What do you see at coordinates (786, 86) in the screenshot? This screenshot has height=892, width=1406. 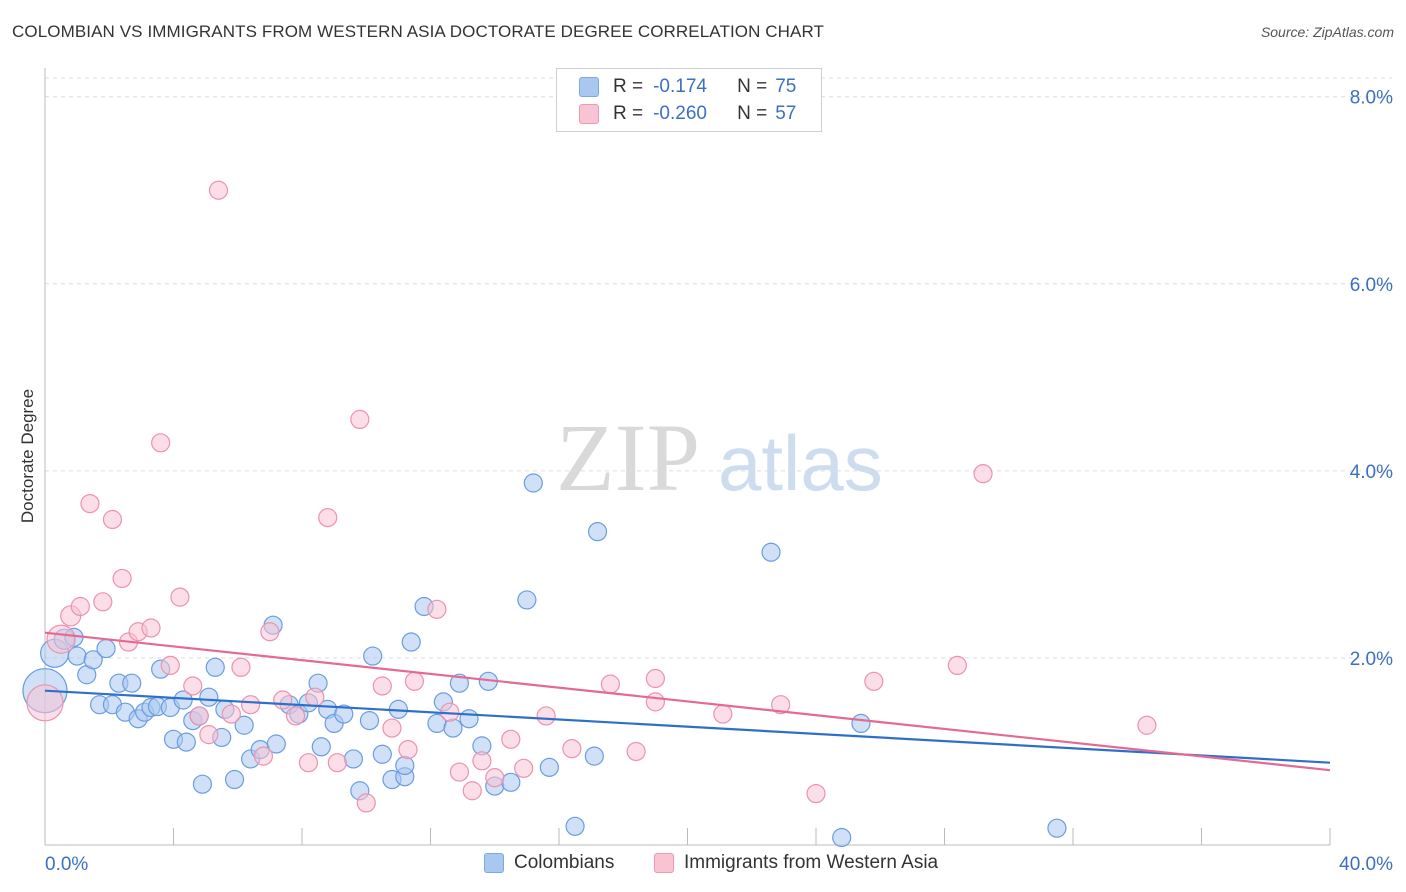 I see `n-value: 75` at bounding box center [786, 86].